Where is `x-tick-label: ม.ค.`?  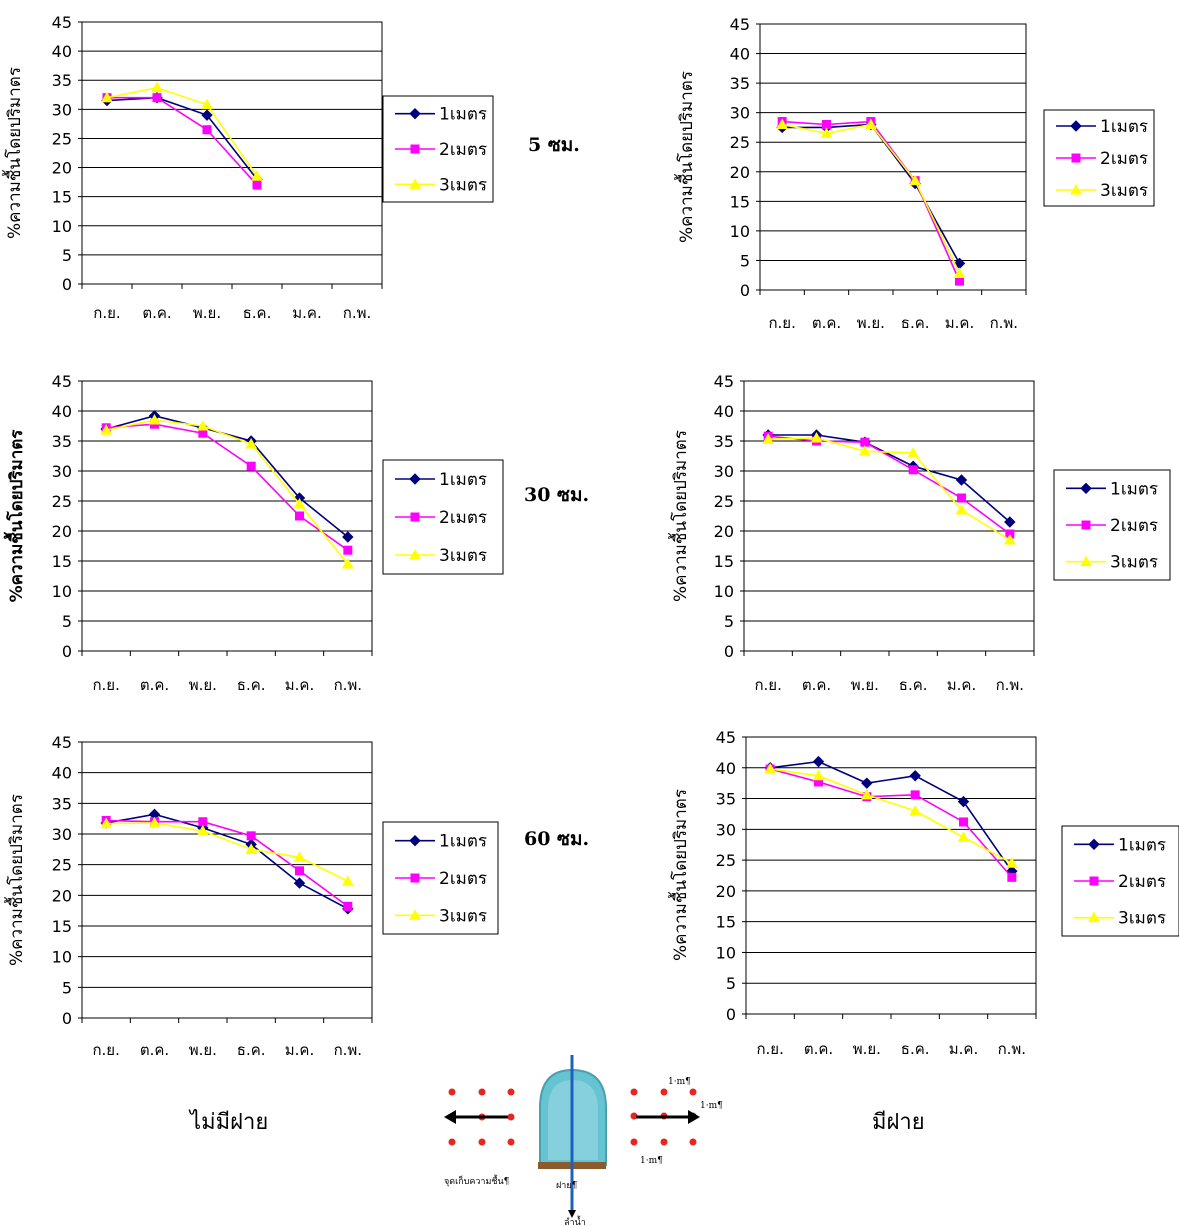 x-tick-label: ม.ค. is located at coordinates (963, 1049).